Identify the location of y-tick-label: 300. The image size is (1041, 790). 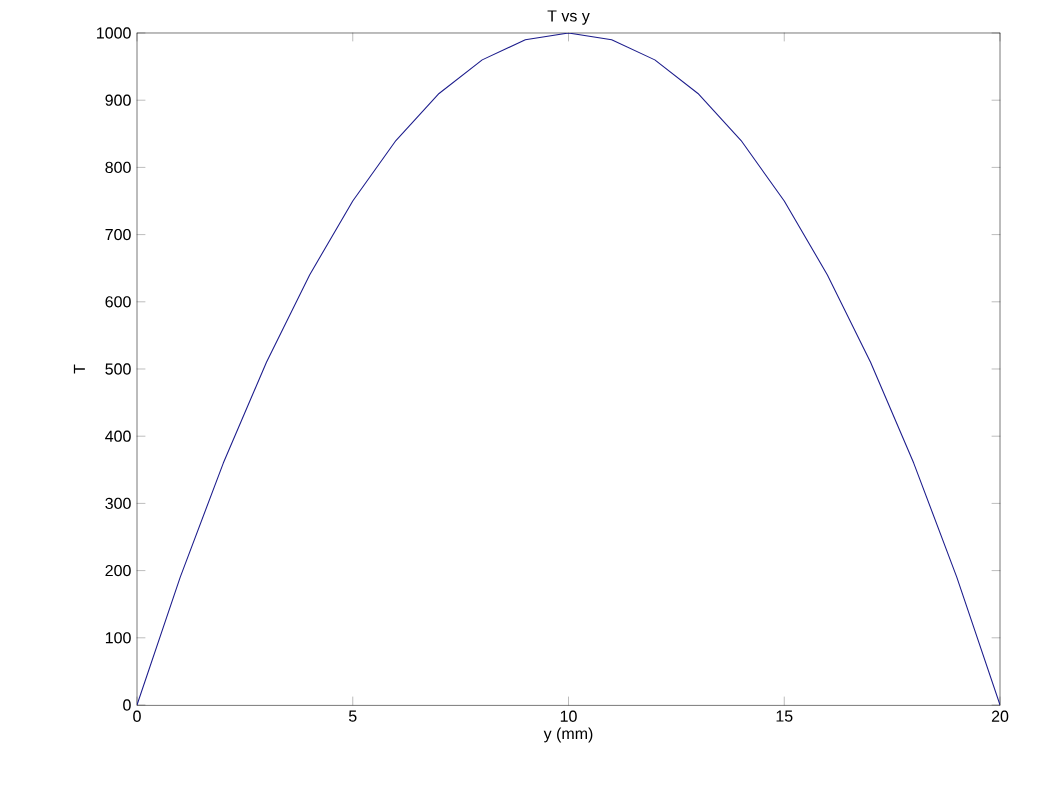
(118, 503).